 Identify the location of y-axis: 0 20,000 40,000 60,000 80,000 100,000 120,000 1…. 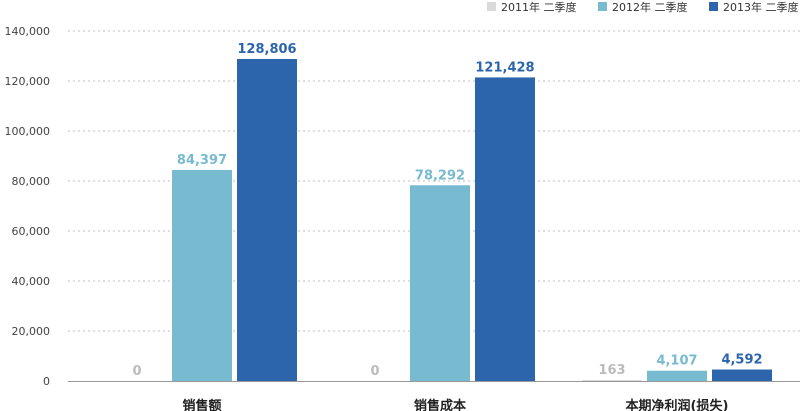
(28, 206).